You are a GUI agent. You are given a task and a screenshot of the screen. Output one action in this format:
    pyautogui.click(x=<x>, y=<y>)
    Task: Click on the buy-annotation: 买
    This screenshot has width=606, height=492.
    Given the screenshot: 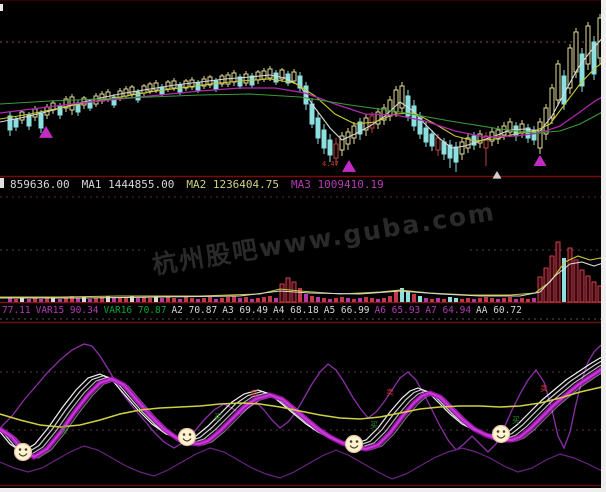 What is the action you would take?
    pyautogui.click(x=218, y=417)
    